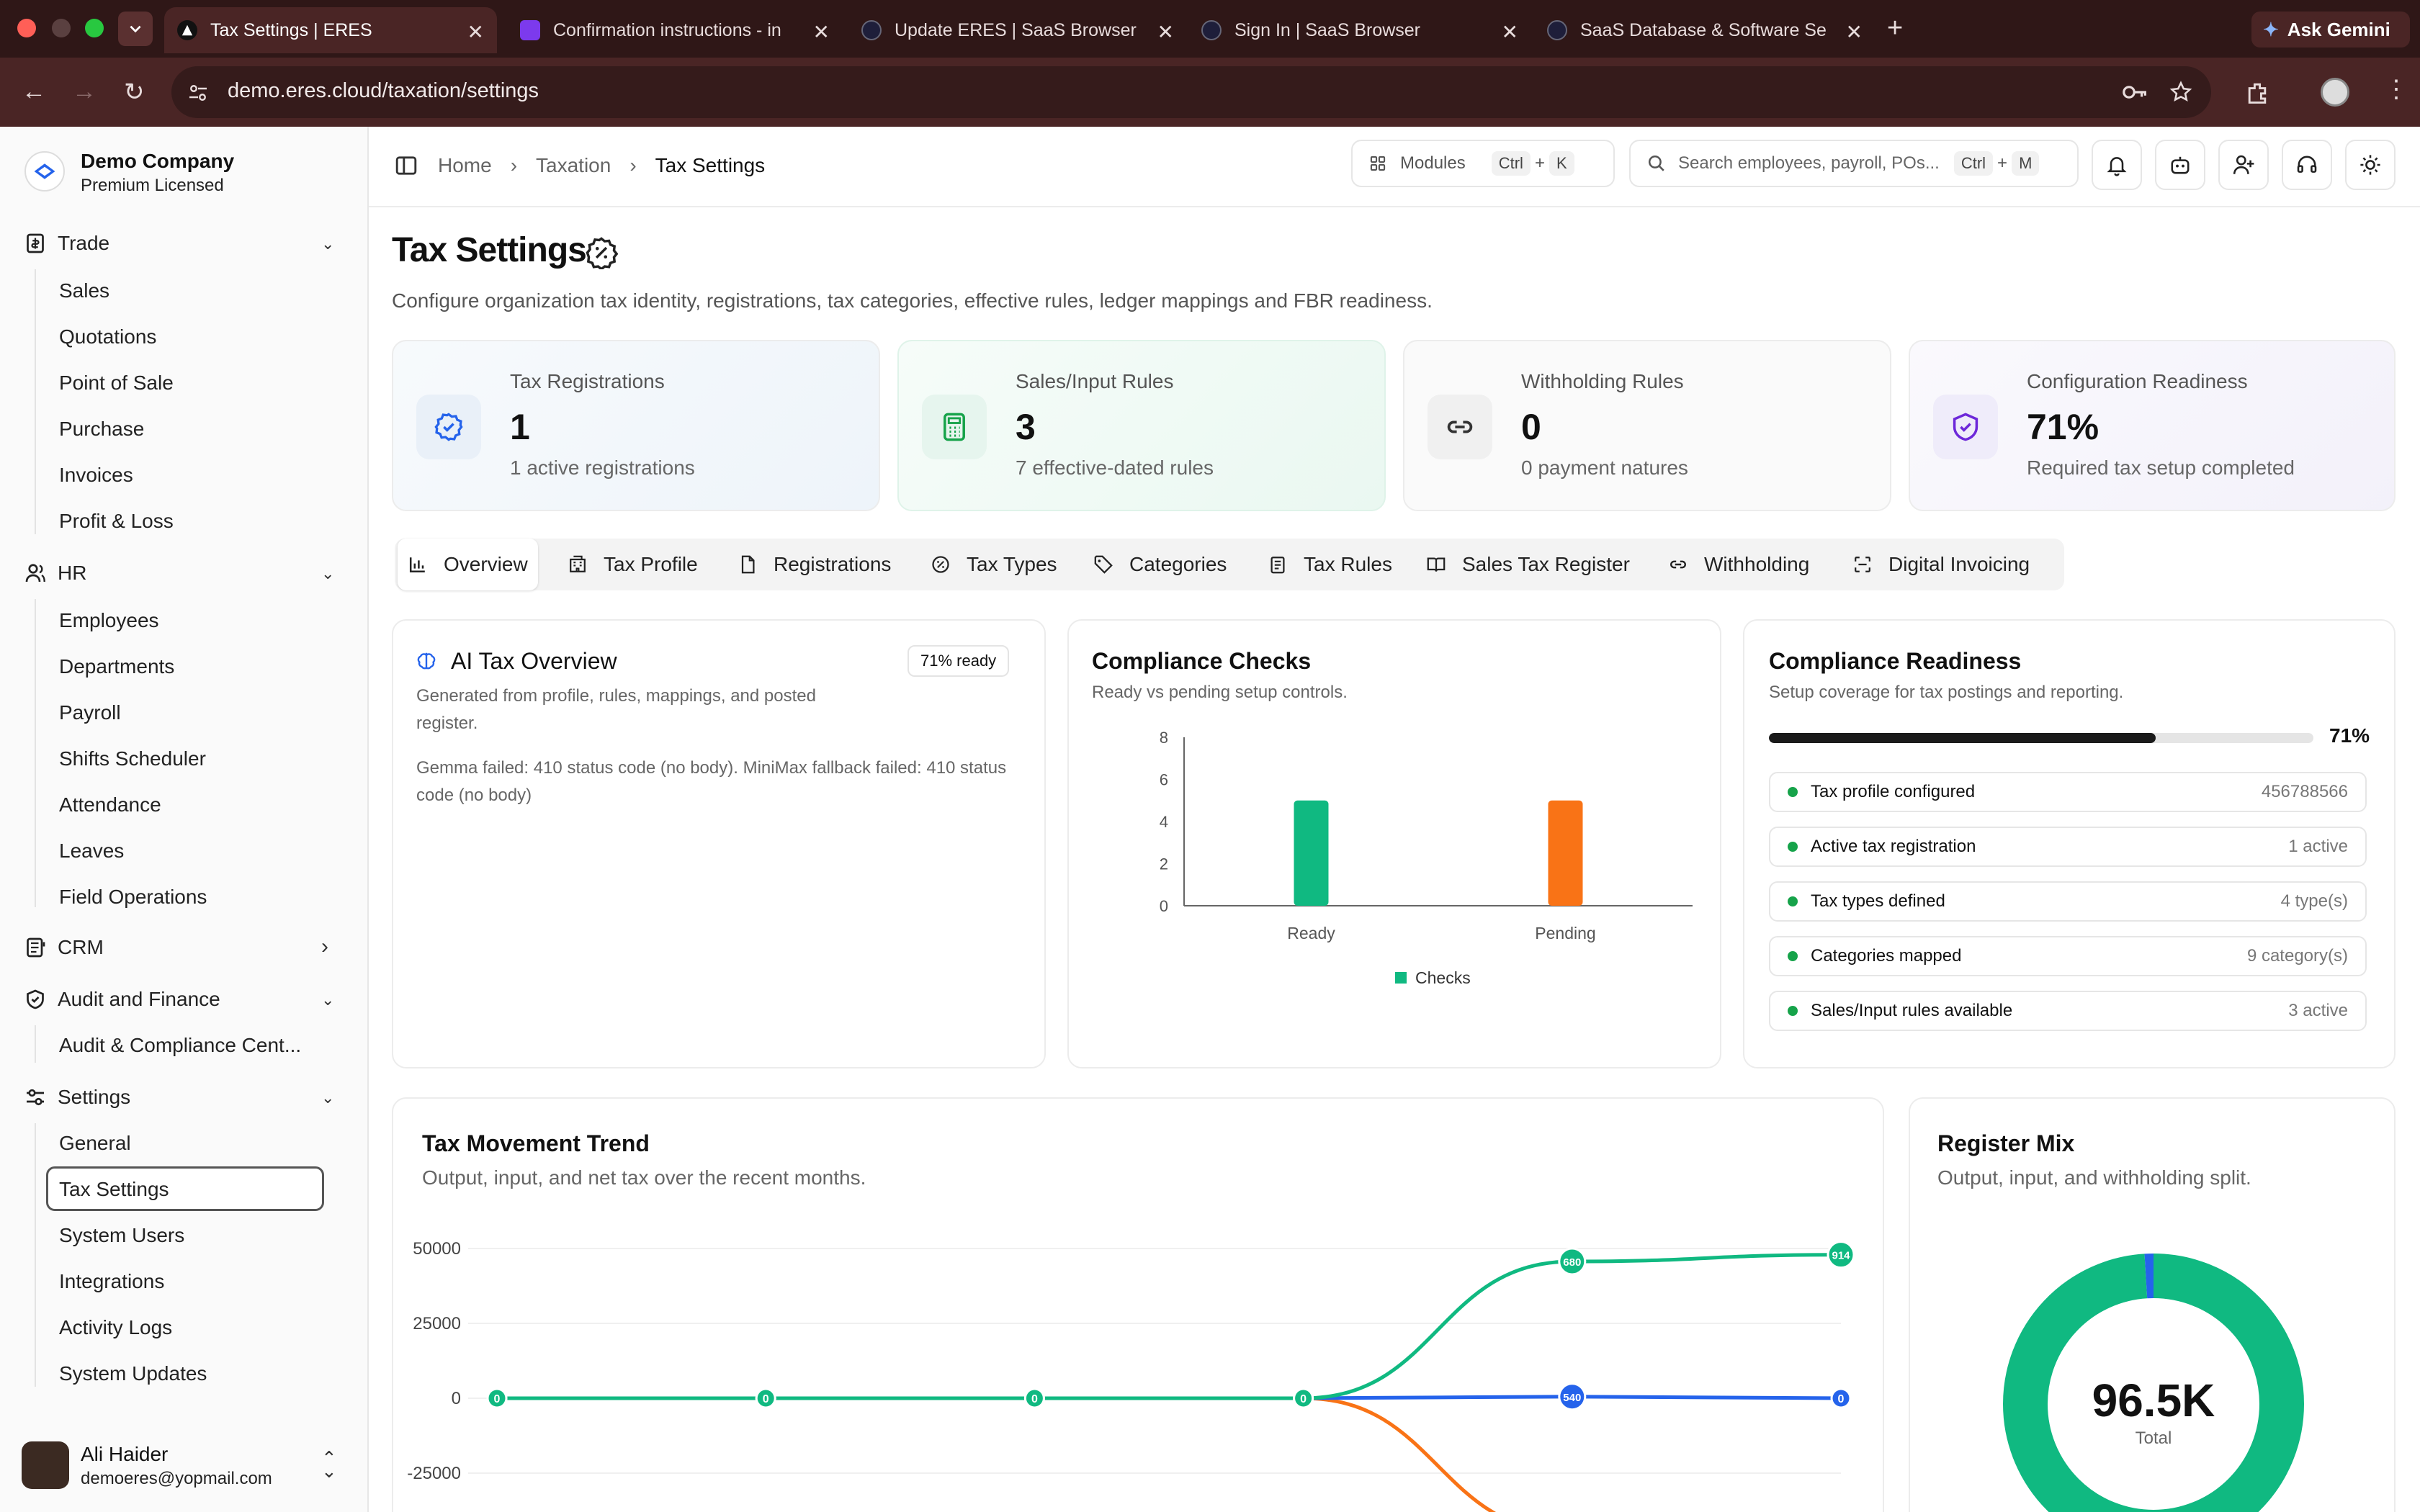  What do you see at coordinates (1202, 661) in the screenshot?
I see `compliance-checks-title: Compliance Checks` at bounding box center [1202, 661].